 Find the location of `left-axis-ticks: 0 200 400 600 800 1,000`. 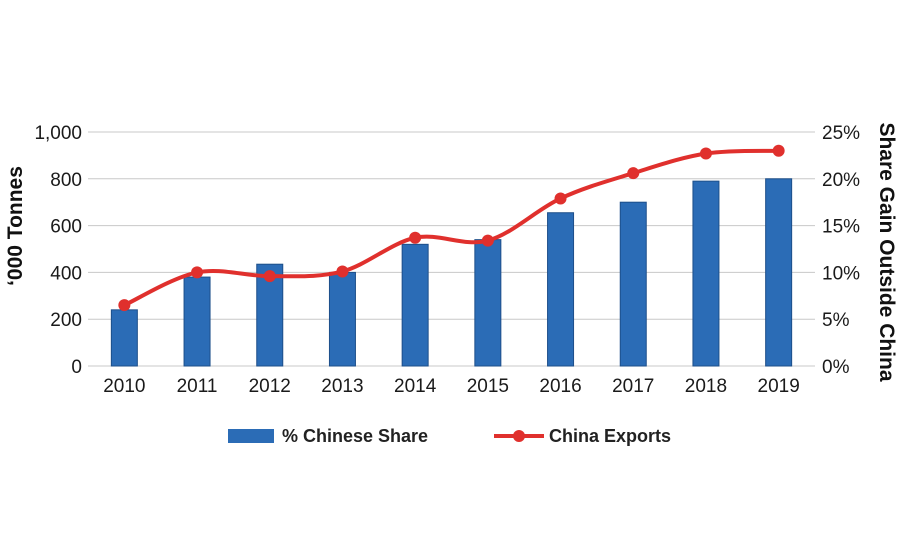

left-axis-ticks: 0 200 400 600 800 1,000 is located at coordinates (58, 250).